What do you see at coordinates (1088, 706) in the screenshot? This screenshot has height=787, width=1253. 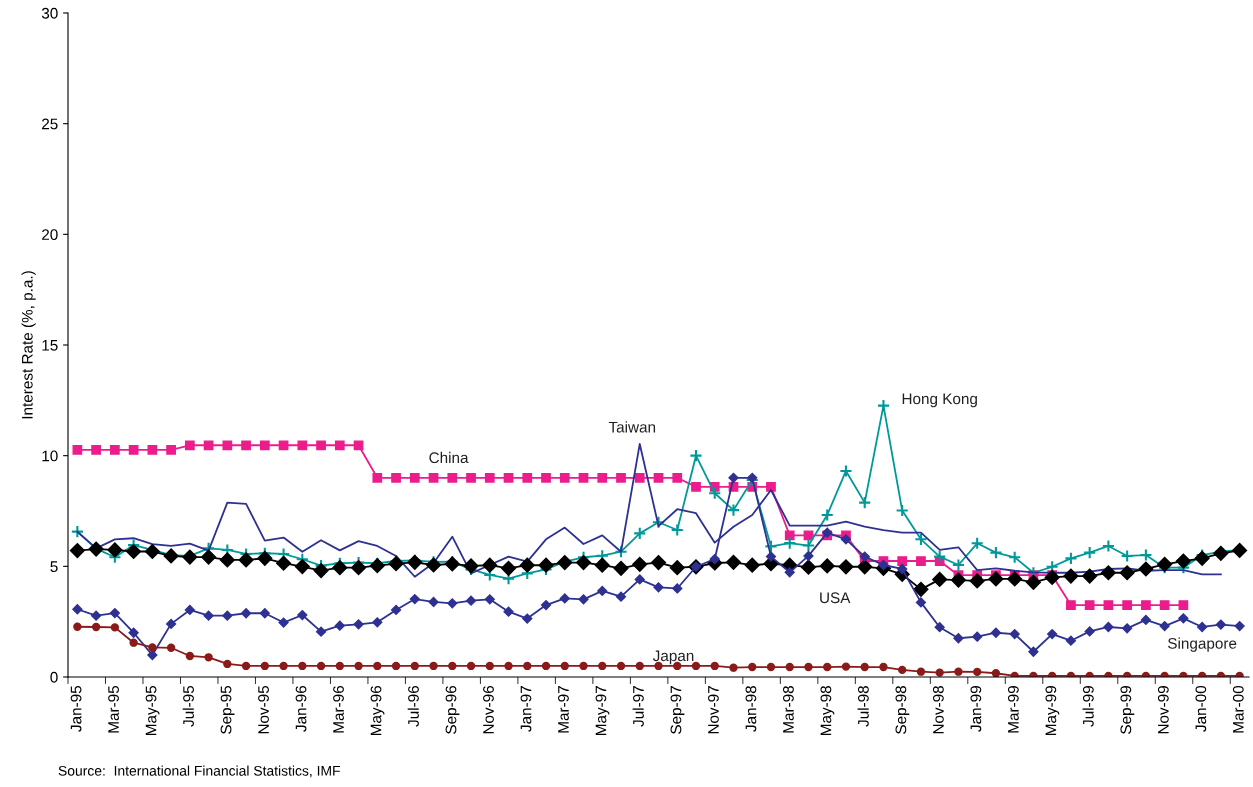 I see `x-tick-label: Jul-99` at bounding box center [1088, 706].